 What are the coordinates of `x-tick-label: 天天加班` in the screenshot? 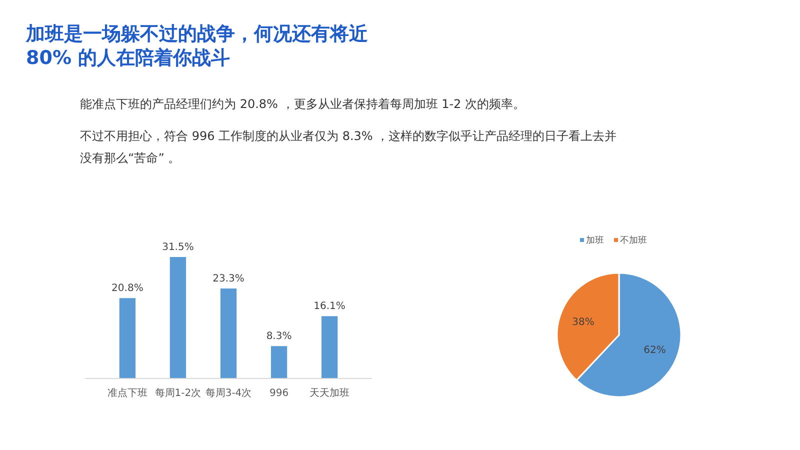 It's located at (330, 393).